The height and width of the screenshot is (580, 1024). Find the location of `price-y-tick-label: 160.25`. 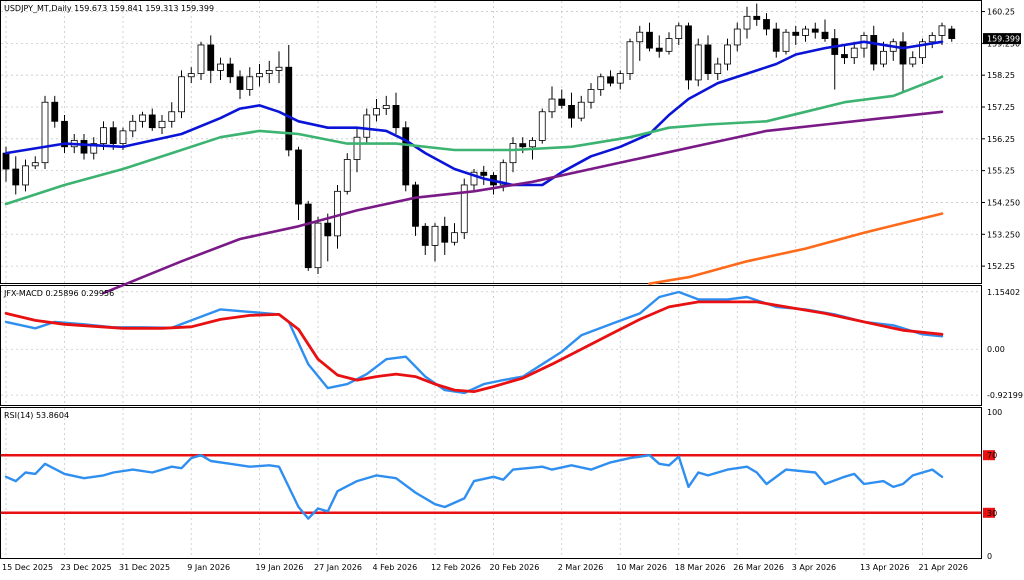

price-y-tick-label: 160.25 is located at coordinates (1001, 12).